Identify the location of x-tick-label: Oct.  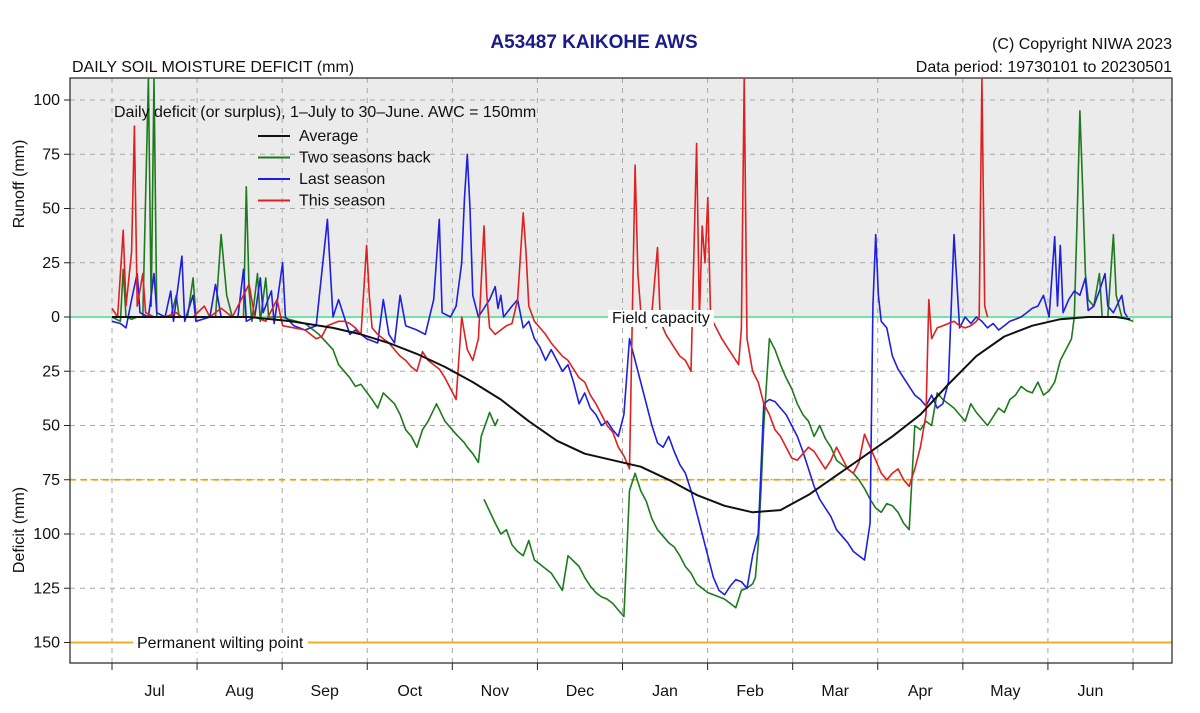
(409, 691).